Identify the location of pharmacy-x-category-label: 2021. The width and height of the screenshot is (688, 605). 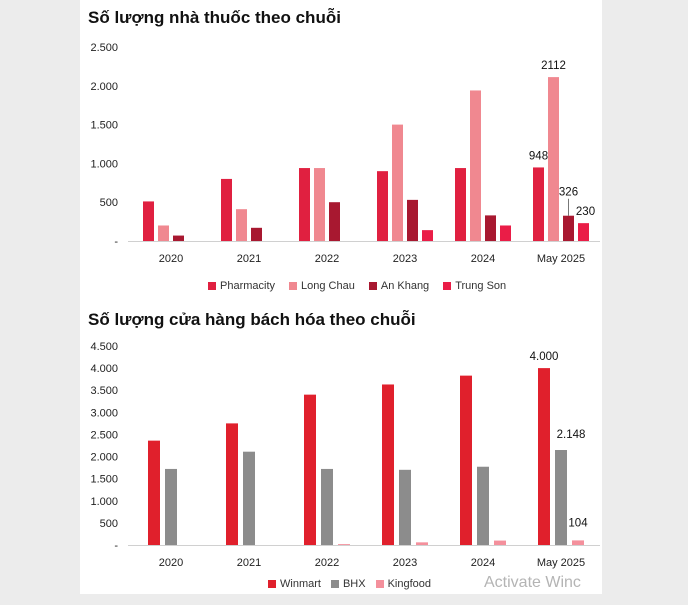
(249, 259).